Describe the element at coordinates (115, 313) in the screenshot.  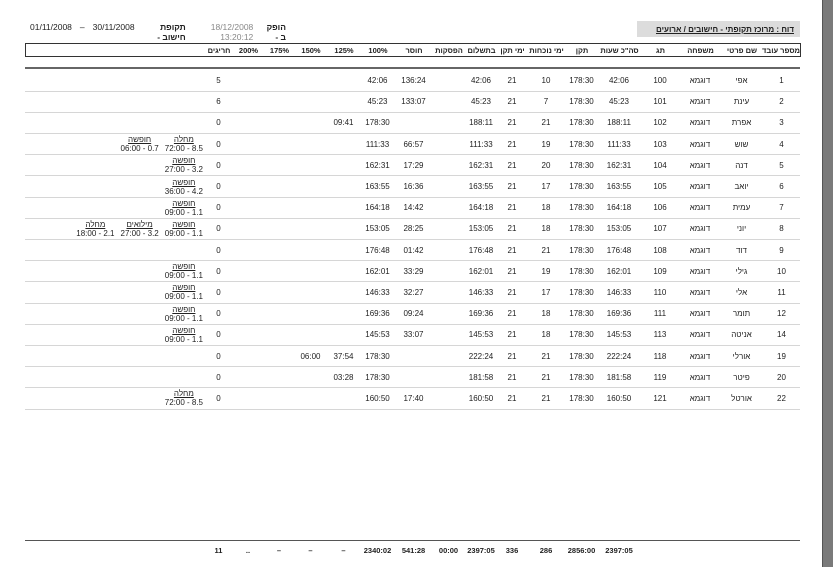
I see `notes-cell: חופשה 09:00 - 1.1` at that location.